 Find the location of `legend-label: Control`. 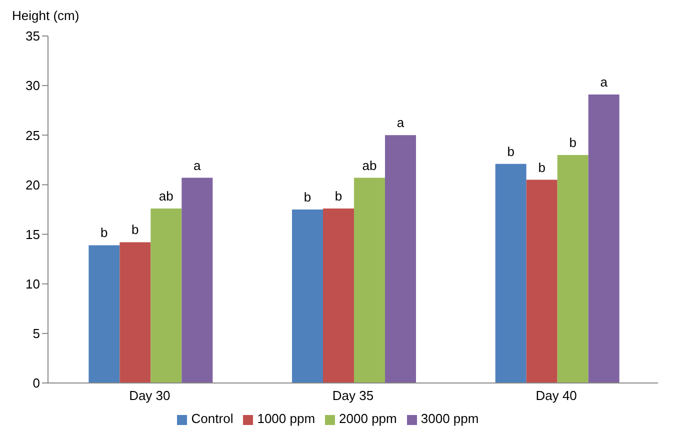

legend-label: Control is located at coordinates (212, 418).